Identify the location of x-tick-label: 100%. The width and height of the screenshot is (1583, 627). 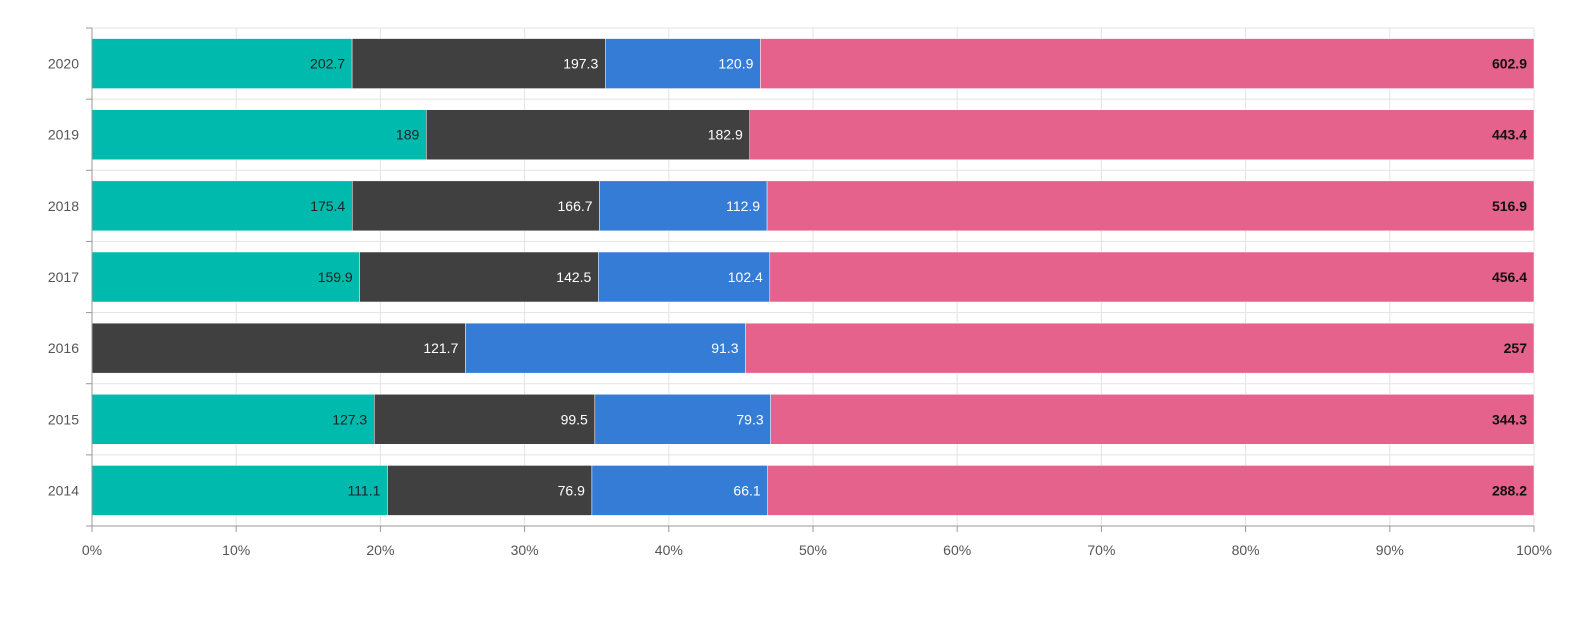
(1534, 550).